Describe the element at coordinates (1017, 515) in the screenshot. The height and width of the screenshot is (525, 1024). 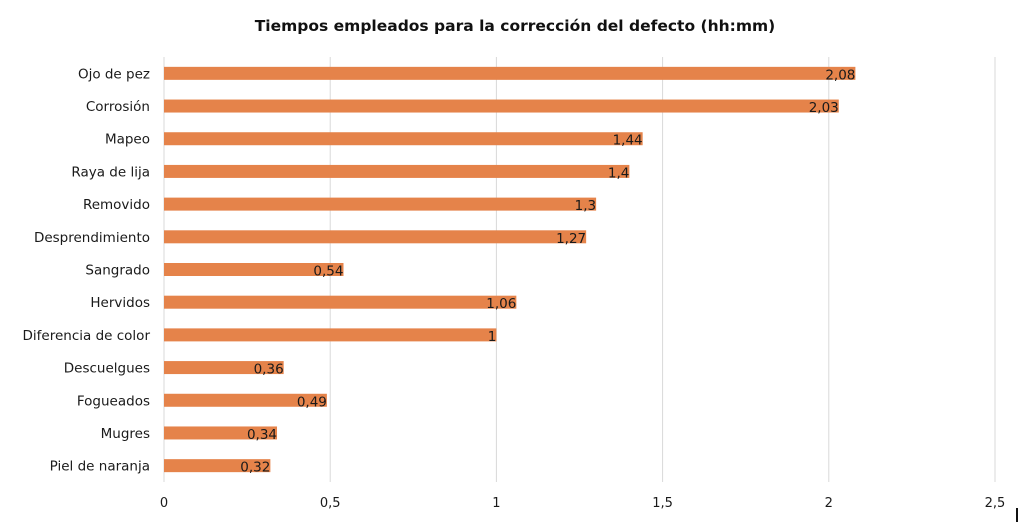
I see `text-cursor` at that location.